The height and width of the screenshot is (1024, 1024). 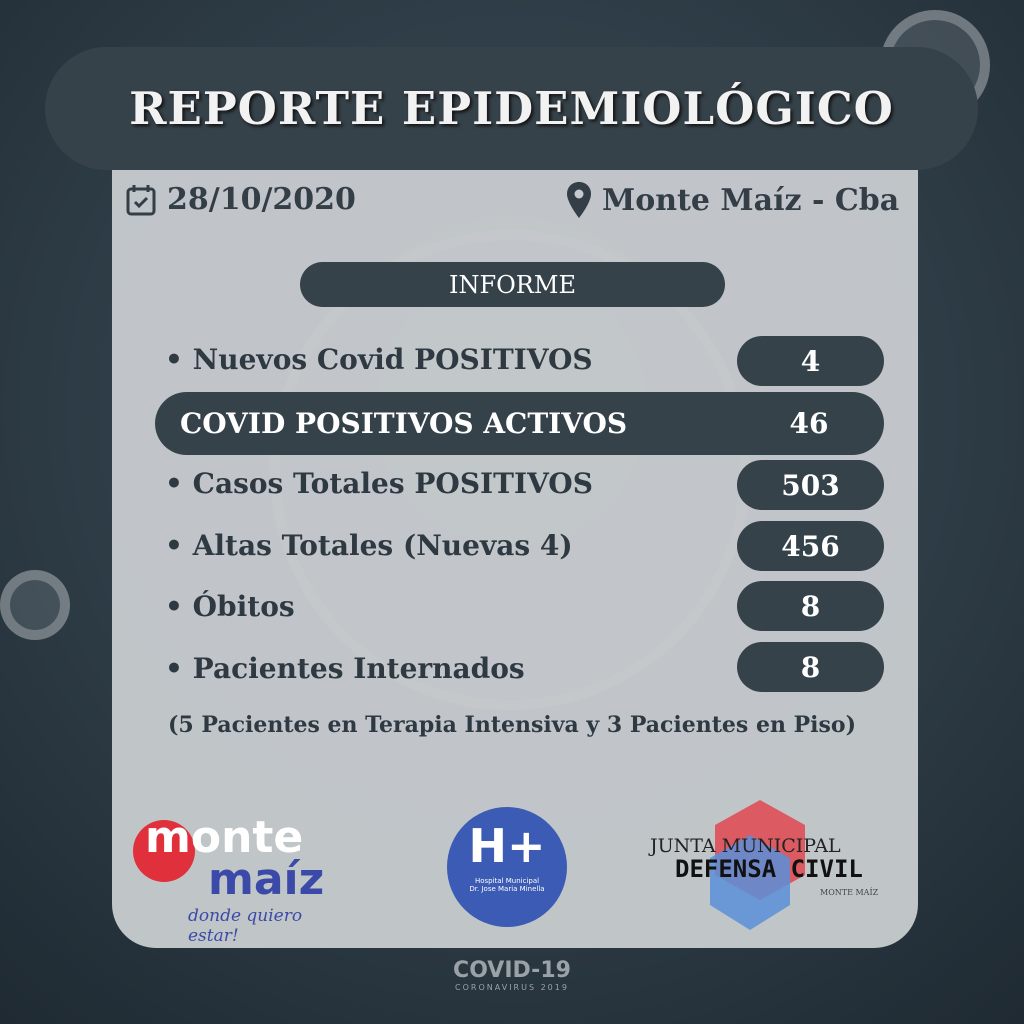 What do you see at coordinates (404, 423) in the screenshot?
I see `row-label: COVID POSITIVOS ACTIVOS` at bounding box center [404, 423].